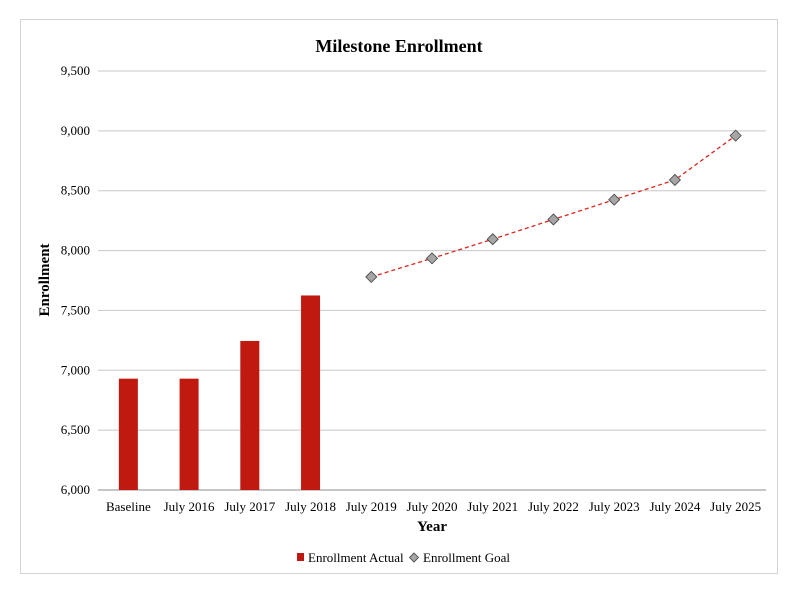 The height and width of the screenshot is (600, 800). Describe the element at coordinates (75, 130) in the screenshot. I see `y-tick-label: 9,000` at that location.